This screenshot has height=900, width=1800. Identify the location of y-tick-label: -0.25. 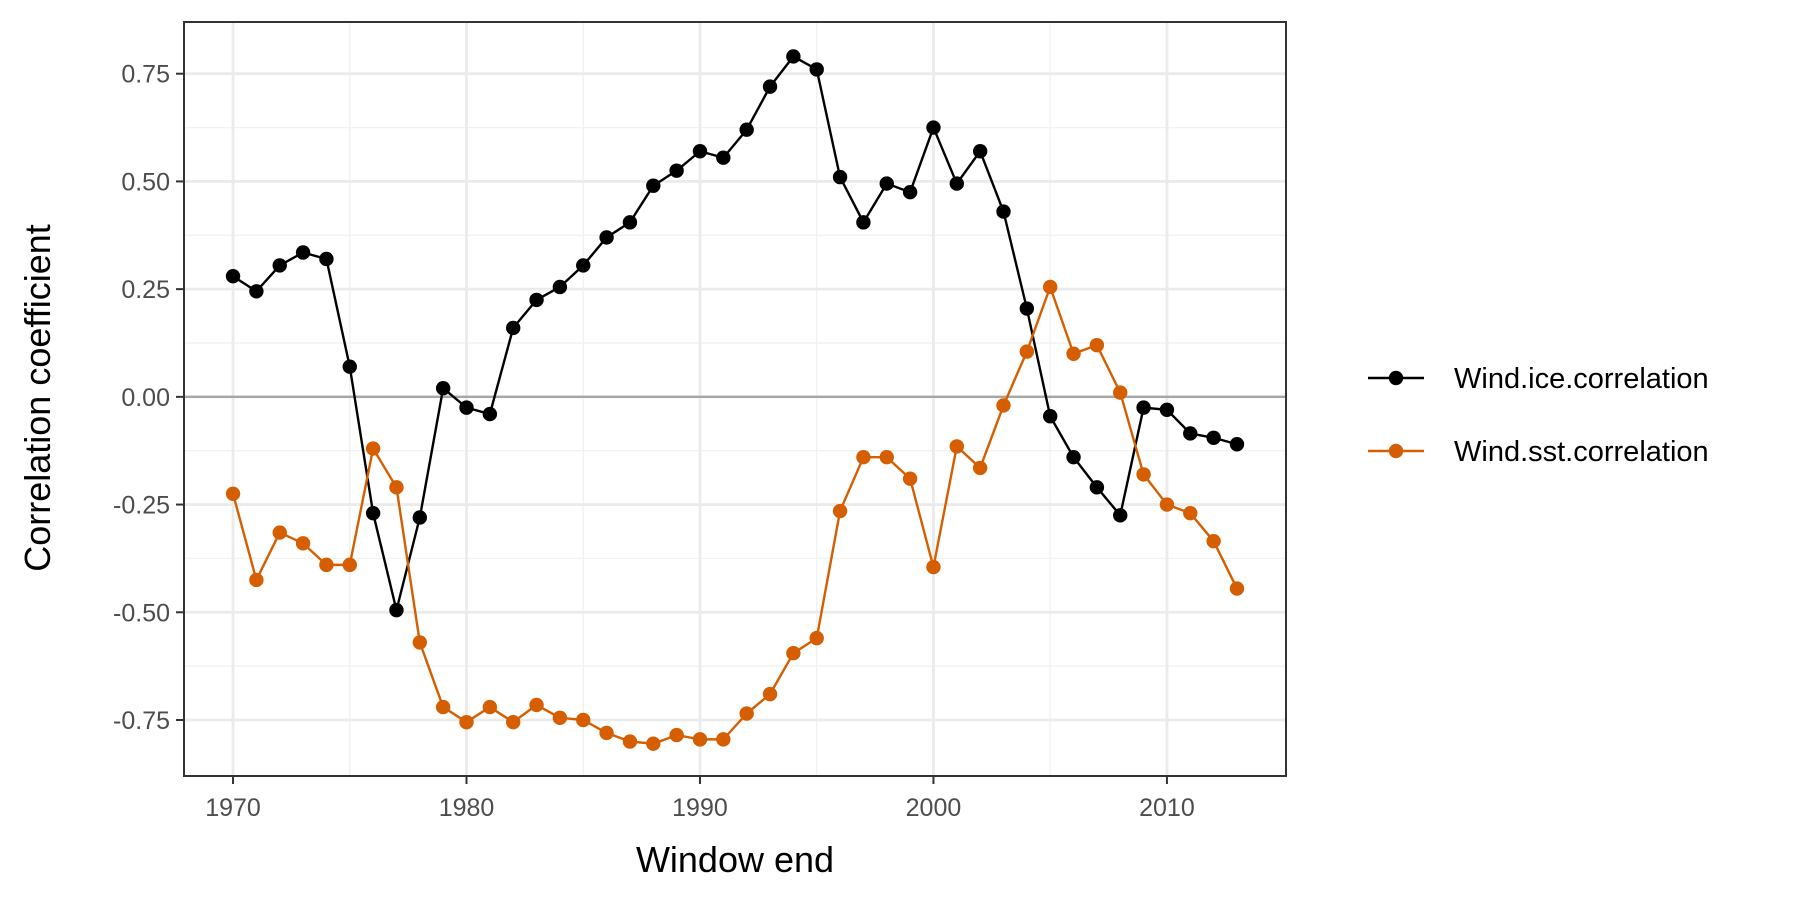
(141, 506).